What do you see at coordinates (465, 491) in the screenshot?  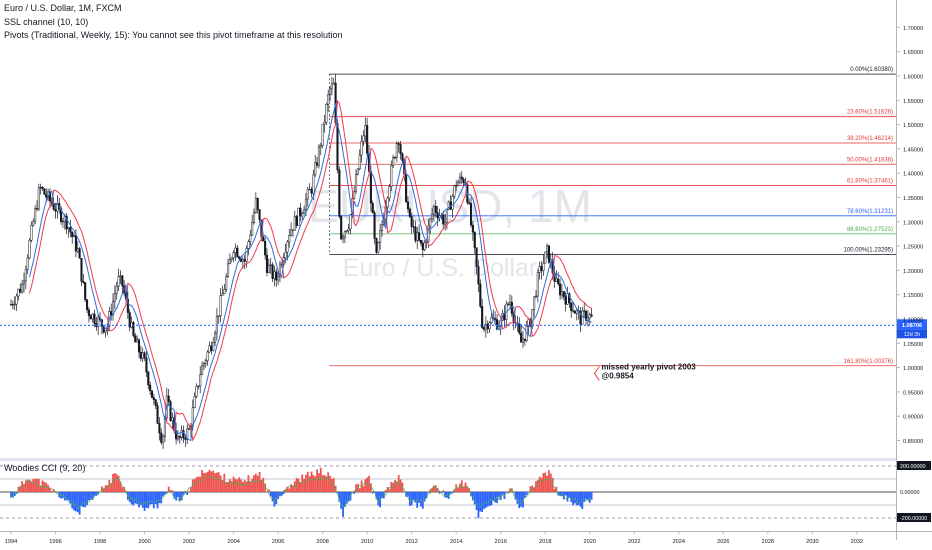 I see `cci-pane: 200.00000 0.00000 -200.00000` at bounding box center [465, 491].